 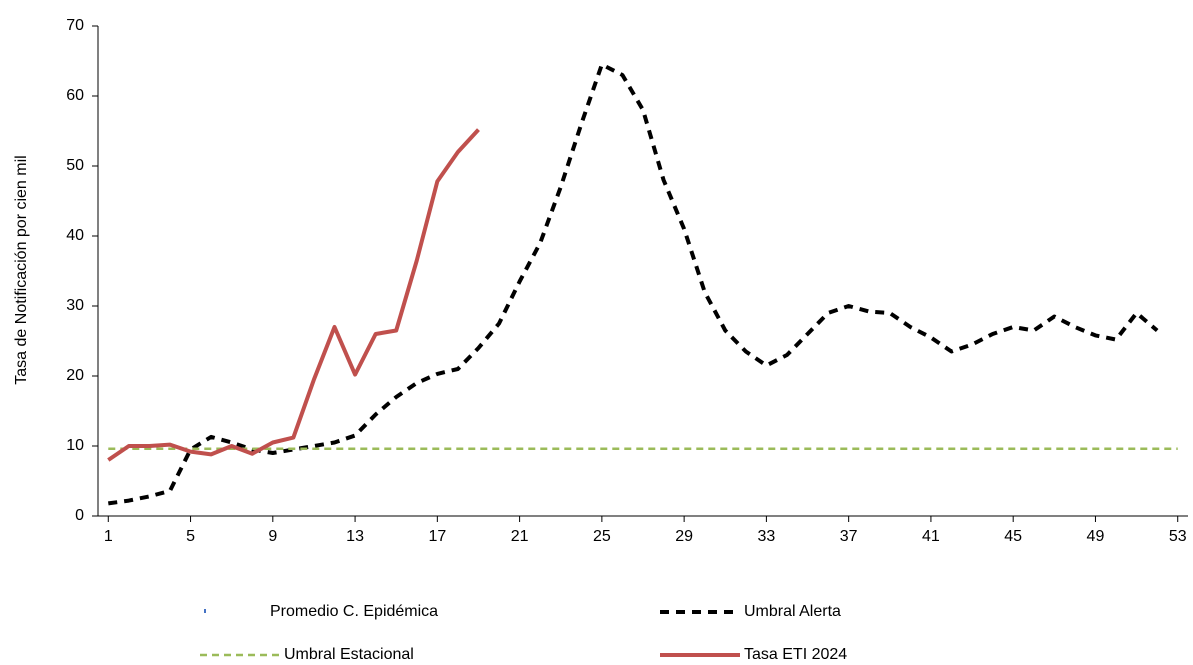 I want to click on x-tick-label: 49, so click(x=1096, y=536).